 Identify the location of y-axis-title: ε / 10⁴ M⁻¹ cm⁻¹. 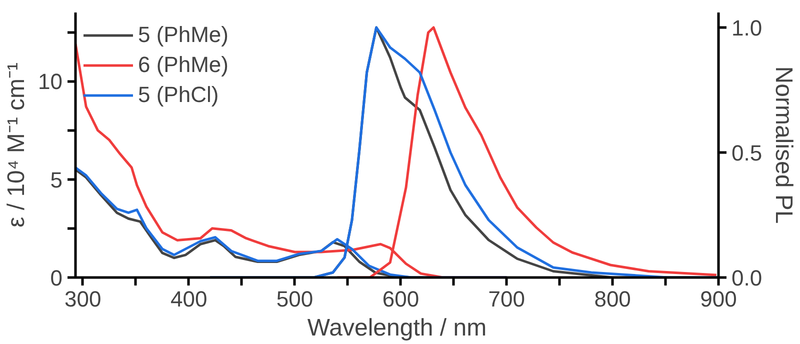
(16, 145).